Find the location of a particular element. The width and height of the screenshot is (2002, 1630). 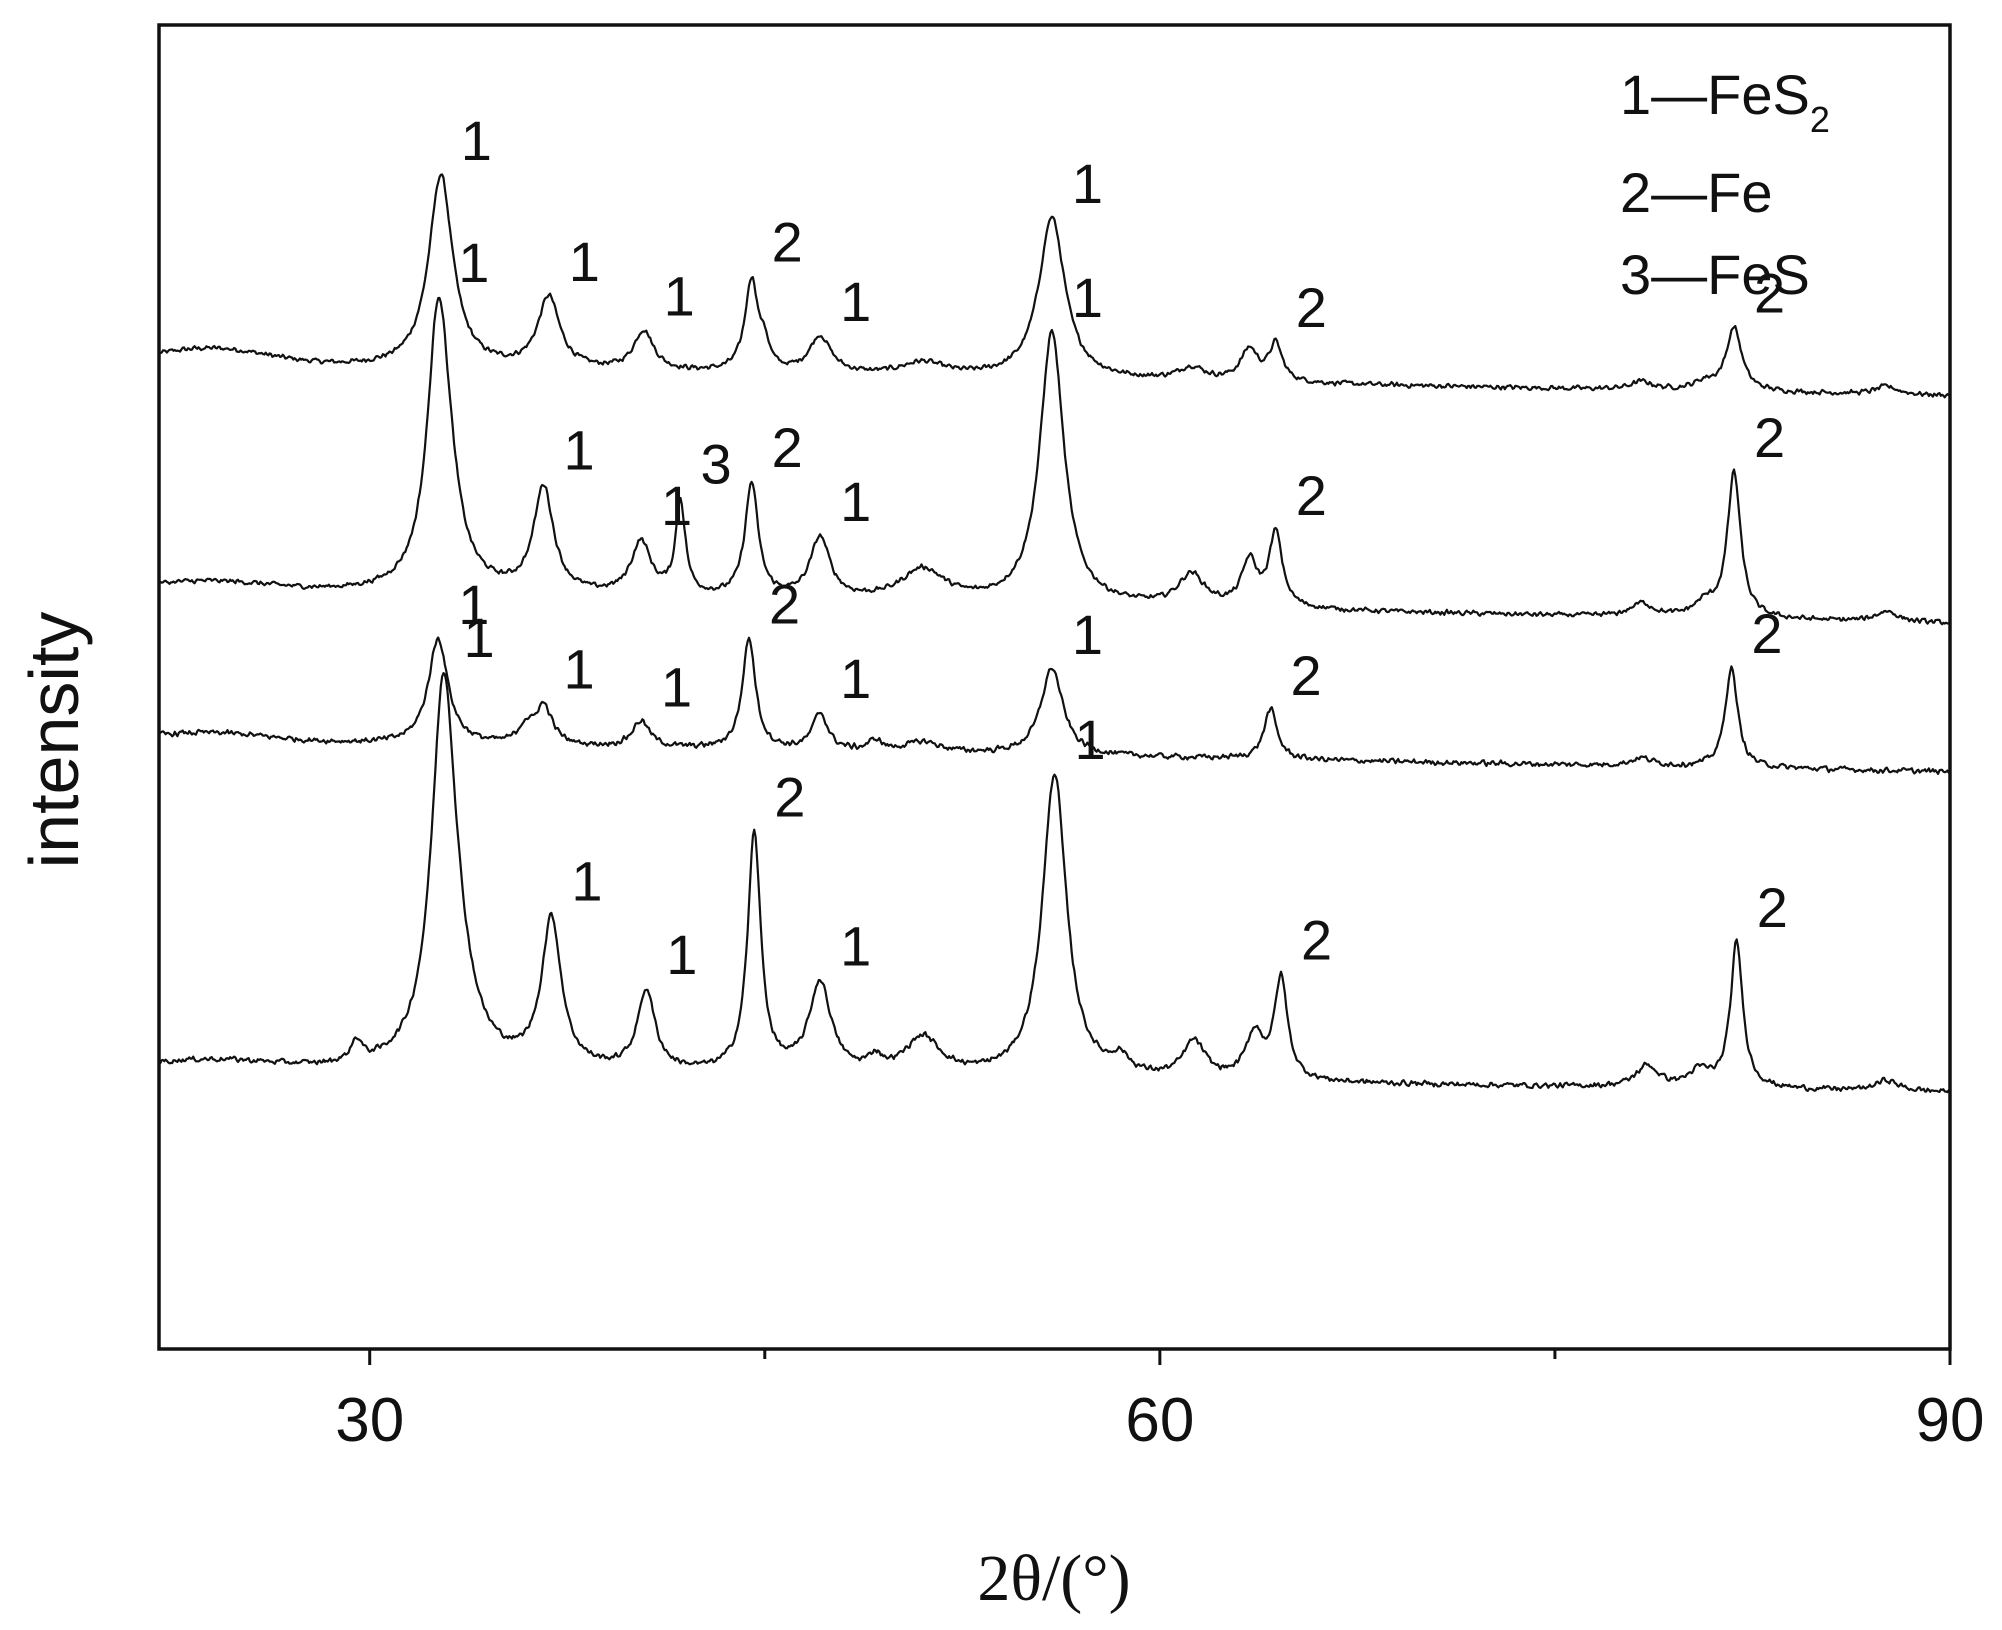

legend-entry-2-id: 2 is located at coordinates (1635, 192).